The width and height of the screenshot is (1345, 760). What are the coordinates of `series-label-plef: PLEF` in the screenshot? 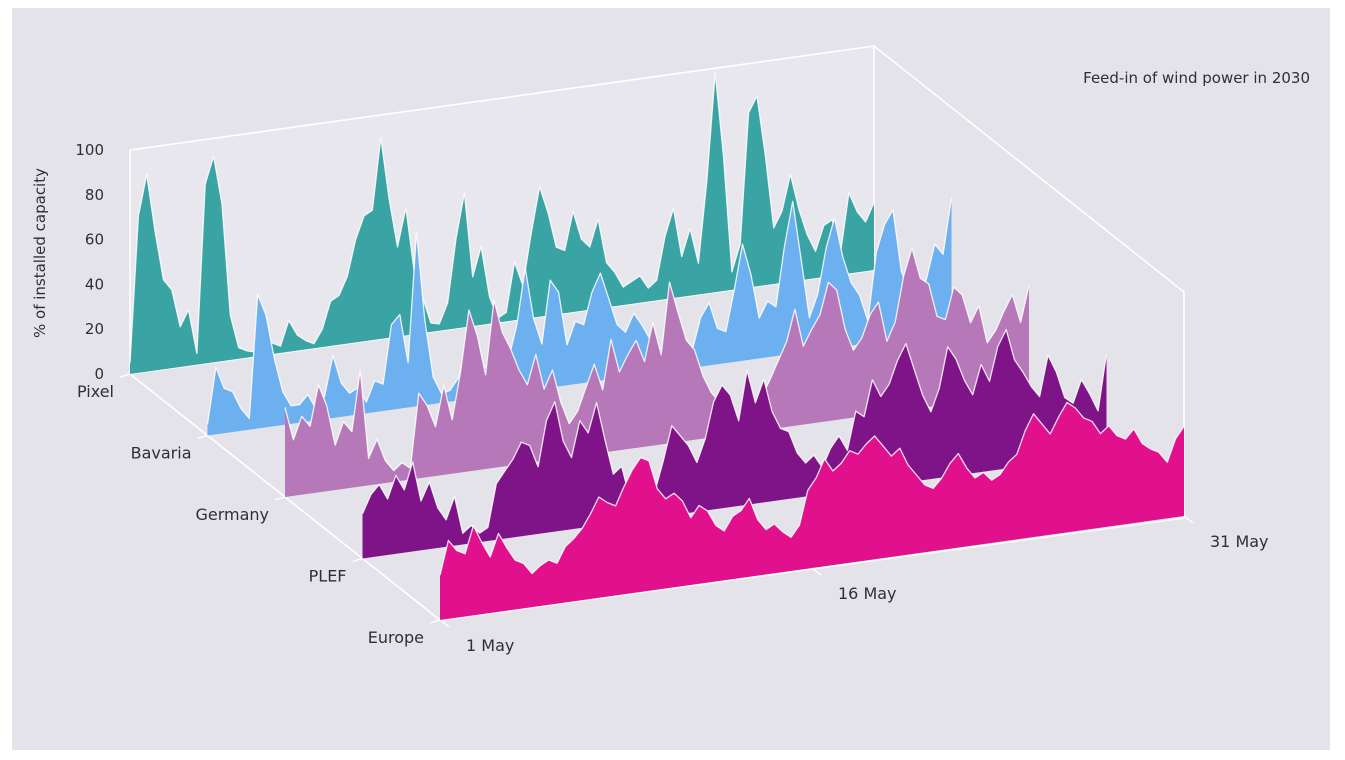 It's located at (328, 576).